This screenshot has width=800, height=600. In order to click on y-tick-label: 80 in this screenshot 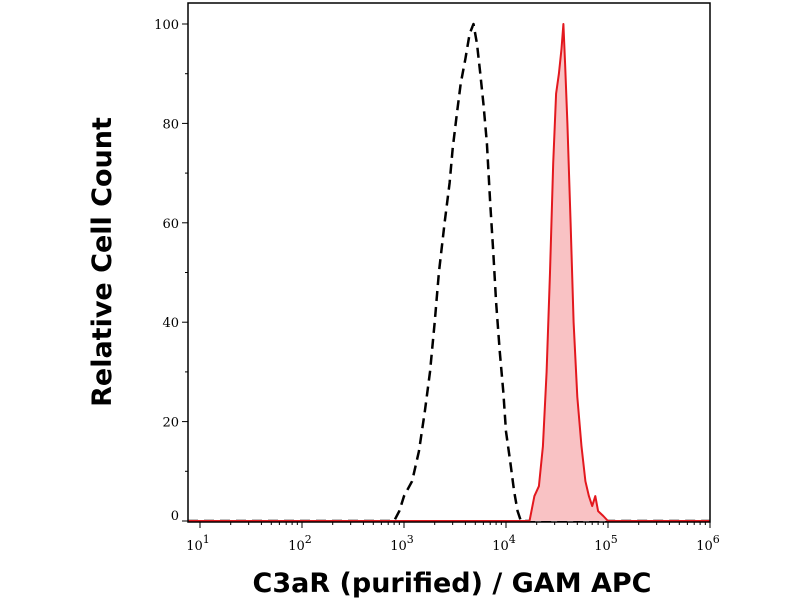, I will do `click(170, 124)`.